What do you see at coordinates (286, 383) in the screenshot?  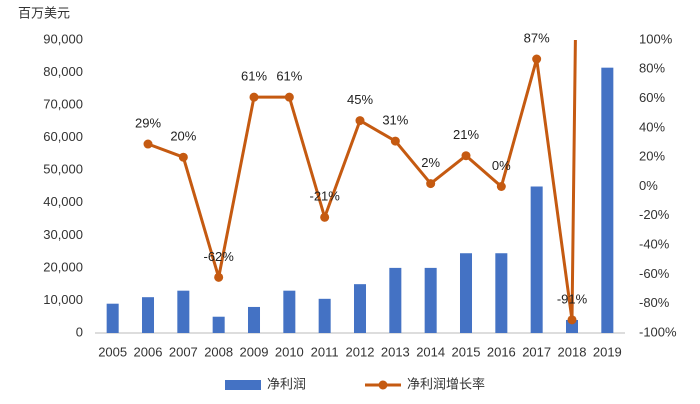 I see `legend-label: 净利润` at bounding box center [286, 383].